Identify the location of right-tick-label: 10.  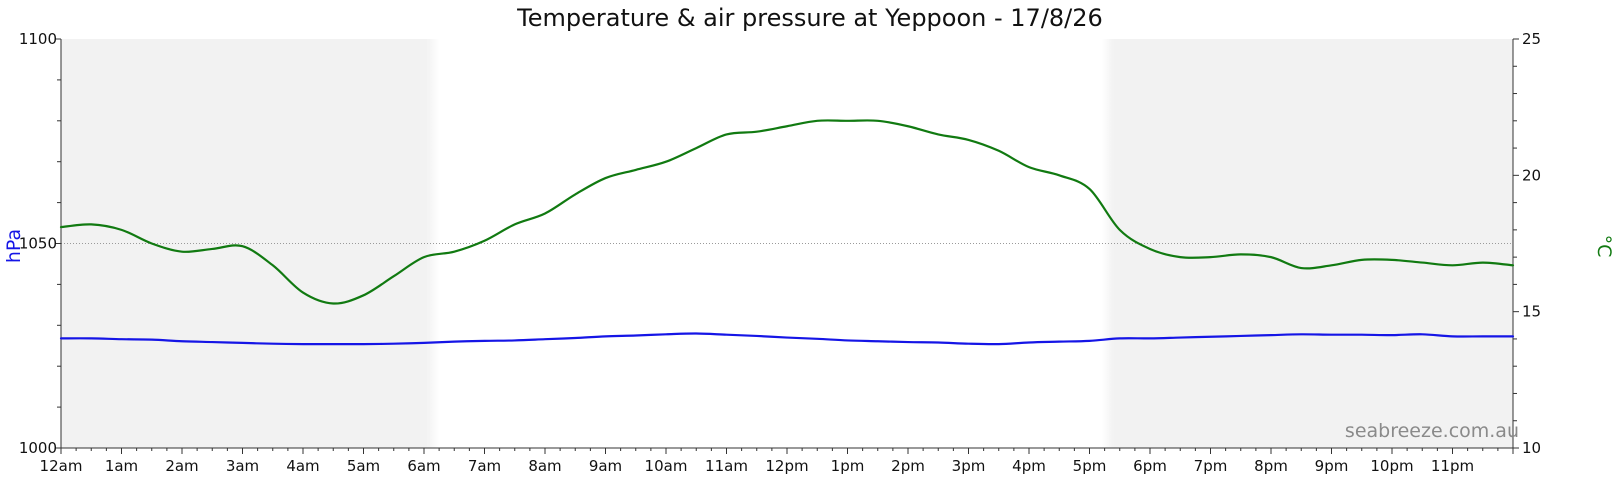
(1531, 448).